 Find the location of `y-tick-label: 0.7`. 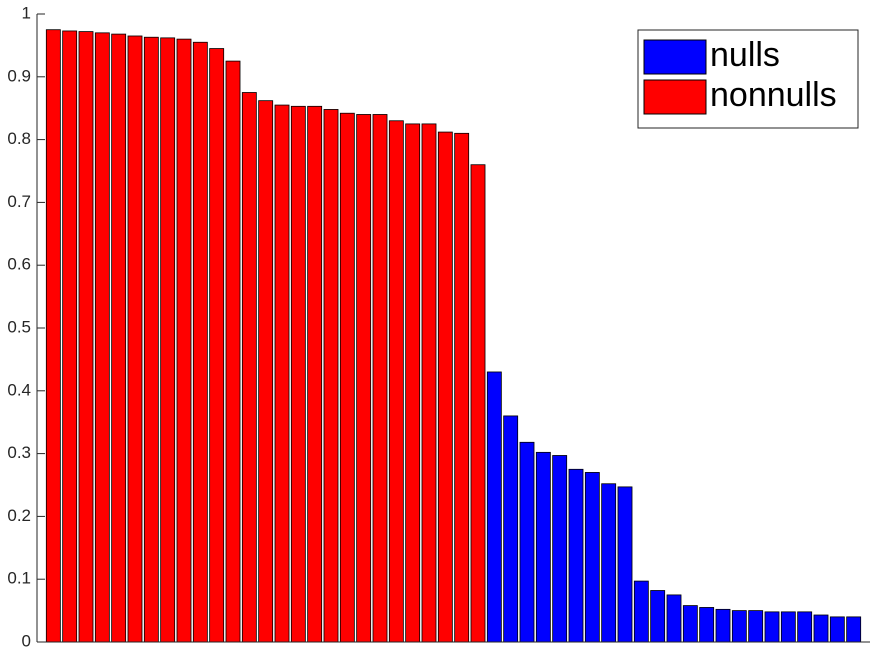

y-tick-label: 0.7 is located at coordinates (19, 201).